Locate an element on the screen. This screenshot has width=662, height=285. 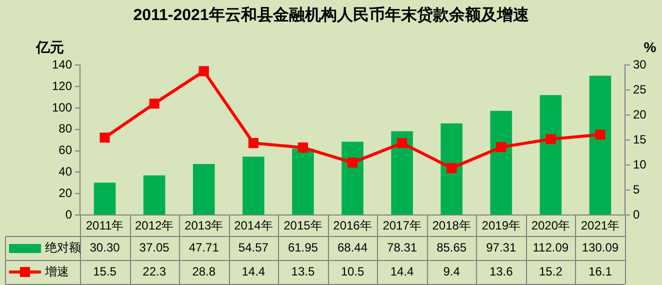
data-label: 15.2 is located at coordinates (551, 271).